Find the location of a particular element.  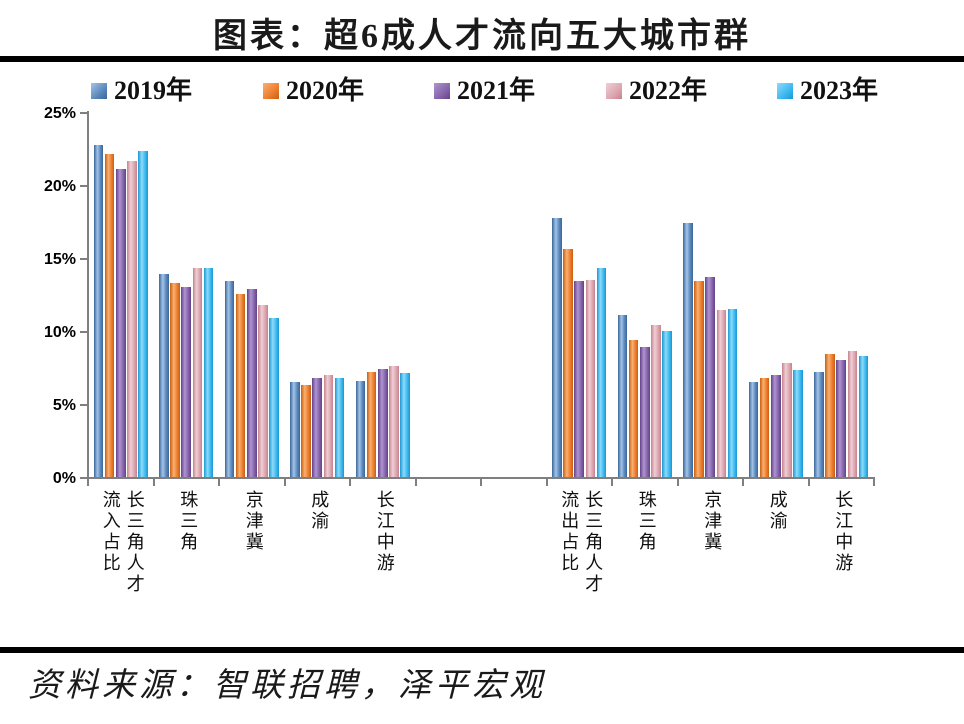

legend-item: 2021年 is located at coordinates (484, 91).